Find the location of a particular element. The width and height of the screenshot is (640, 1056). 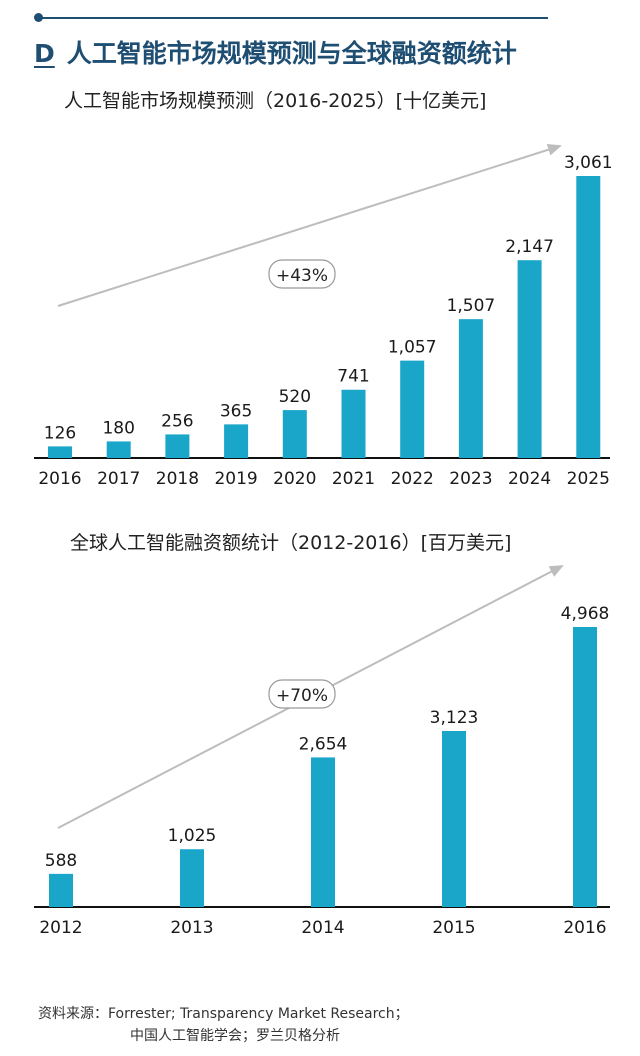

chart2-title: 全球人工智能融资额统计（2012-2016）[百万美元] is located at coordinates (291, 543).